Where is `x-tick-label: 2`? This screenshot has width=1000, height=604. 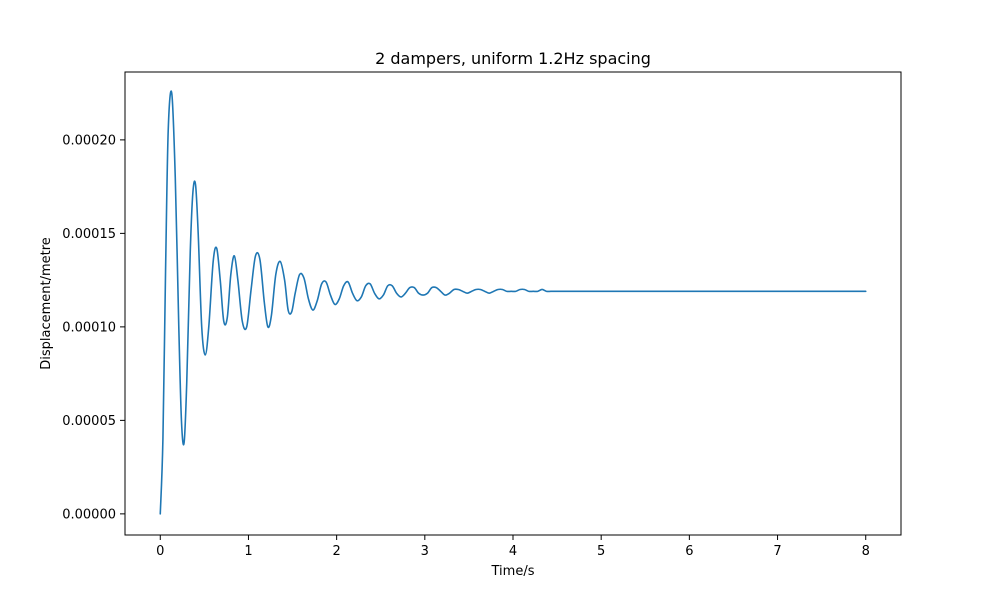 x-tick-label: 2 is located at coordinates (336, 551).